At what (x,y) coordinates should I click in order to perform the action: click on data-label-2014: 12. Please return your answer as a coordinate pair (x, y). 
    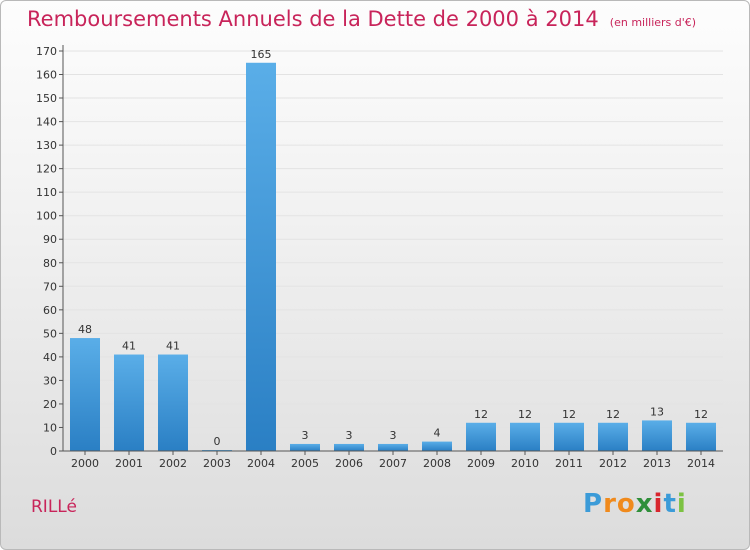
    Looking at the image, I should click on (701, 414).